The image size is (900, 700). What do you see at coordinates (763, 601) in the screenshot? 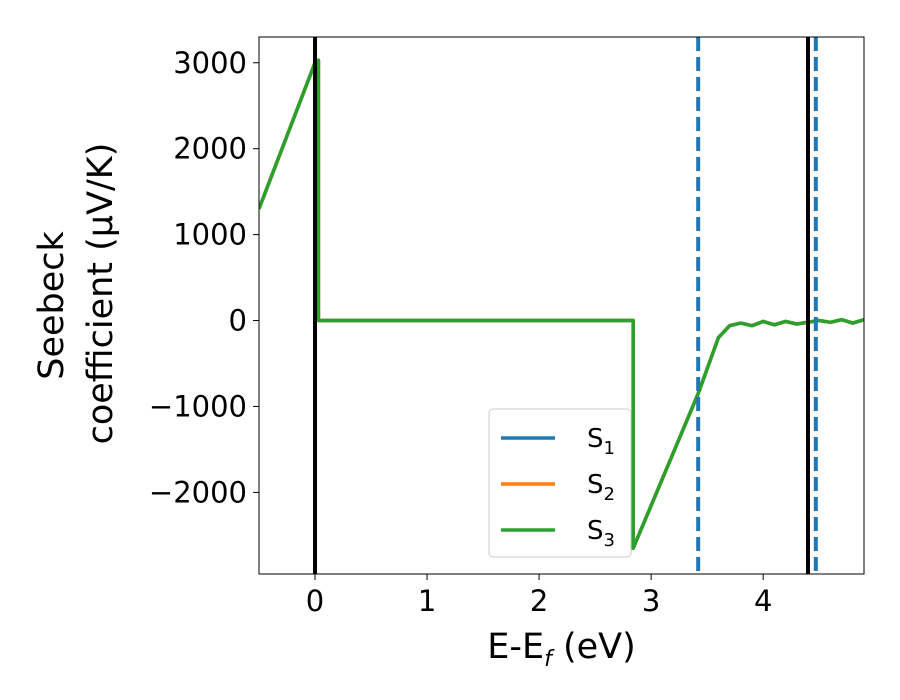
I see `x-tick-label: 4` at bounding box center [763, 601].